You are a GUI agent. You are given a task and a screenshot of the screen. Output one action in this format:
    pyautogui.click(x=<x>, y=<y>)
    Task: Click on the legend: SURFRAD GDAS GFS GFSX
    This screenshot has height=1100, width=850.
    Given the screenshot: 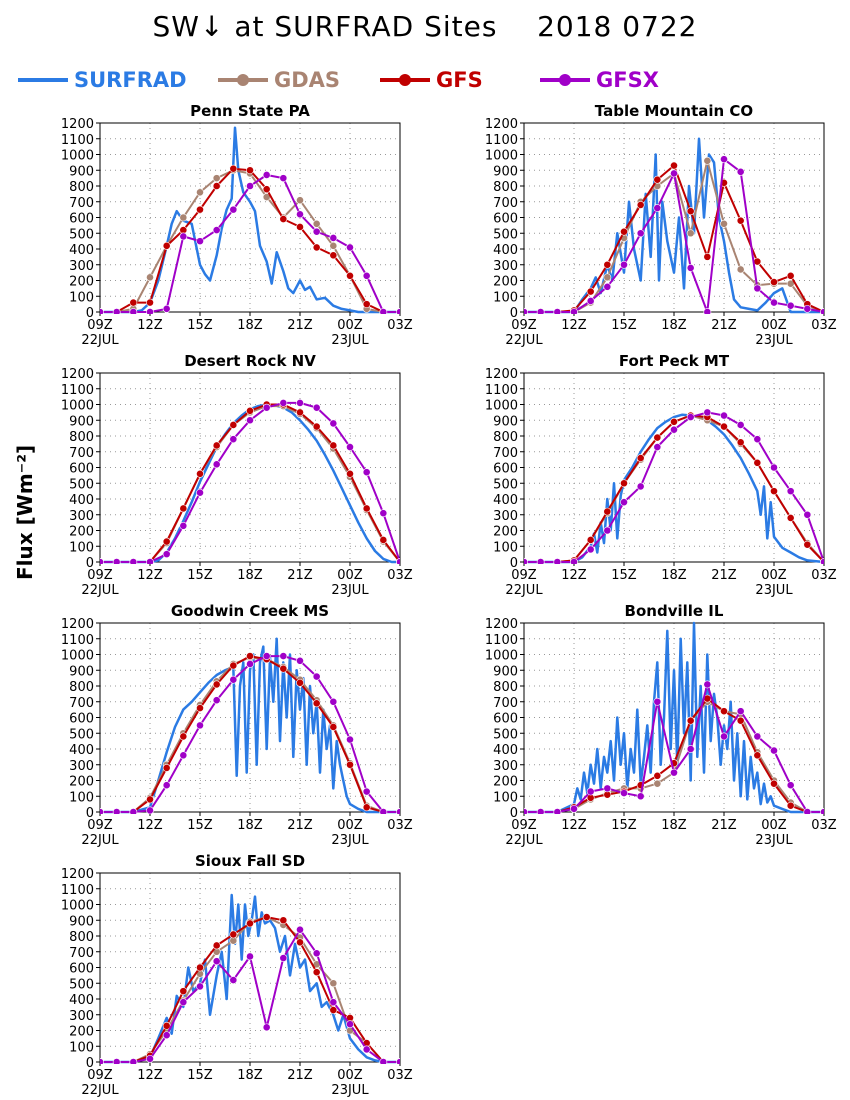 What is the action you would take?
    pyautogui.click(x=428, y=80)
    